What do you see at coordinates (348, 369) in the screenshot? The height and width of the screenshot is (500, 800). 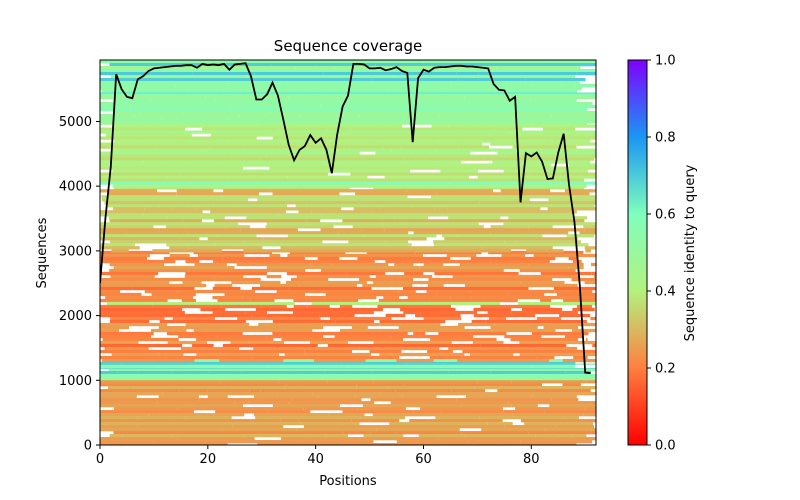 I see `heatmap-band` at bounding box center [348, 369].